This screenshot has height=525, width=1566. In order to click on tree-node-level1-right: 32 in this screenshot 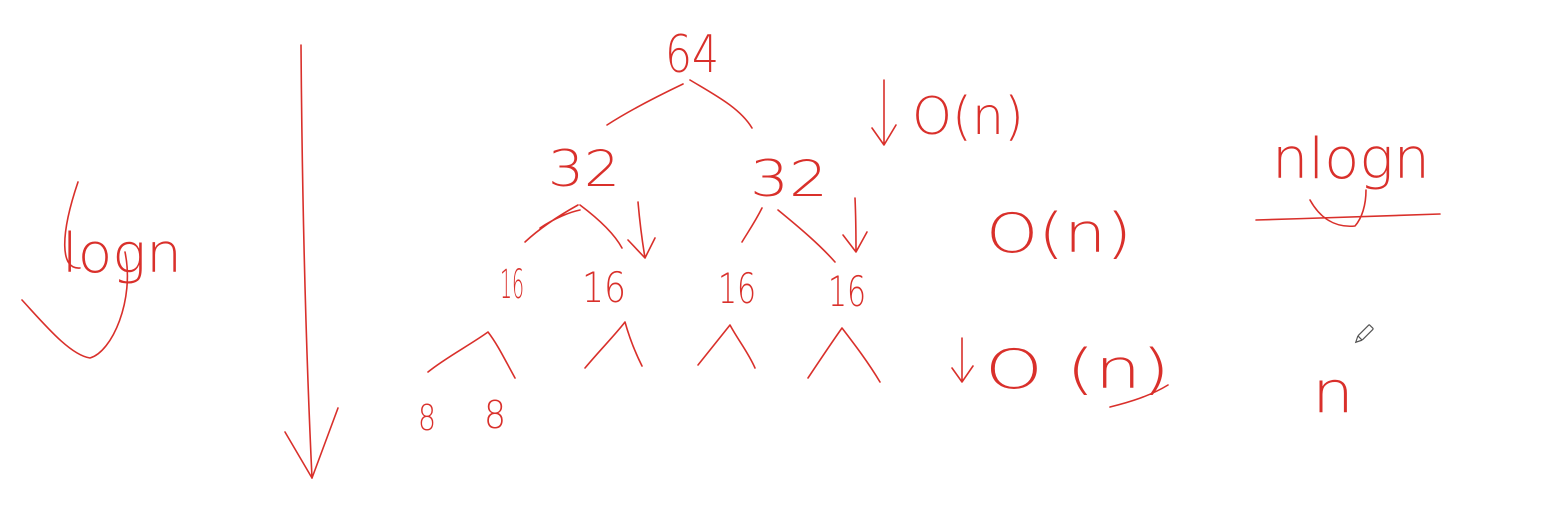, I will do `click(789, 179)`.